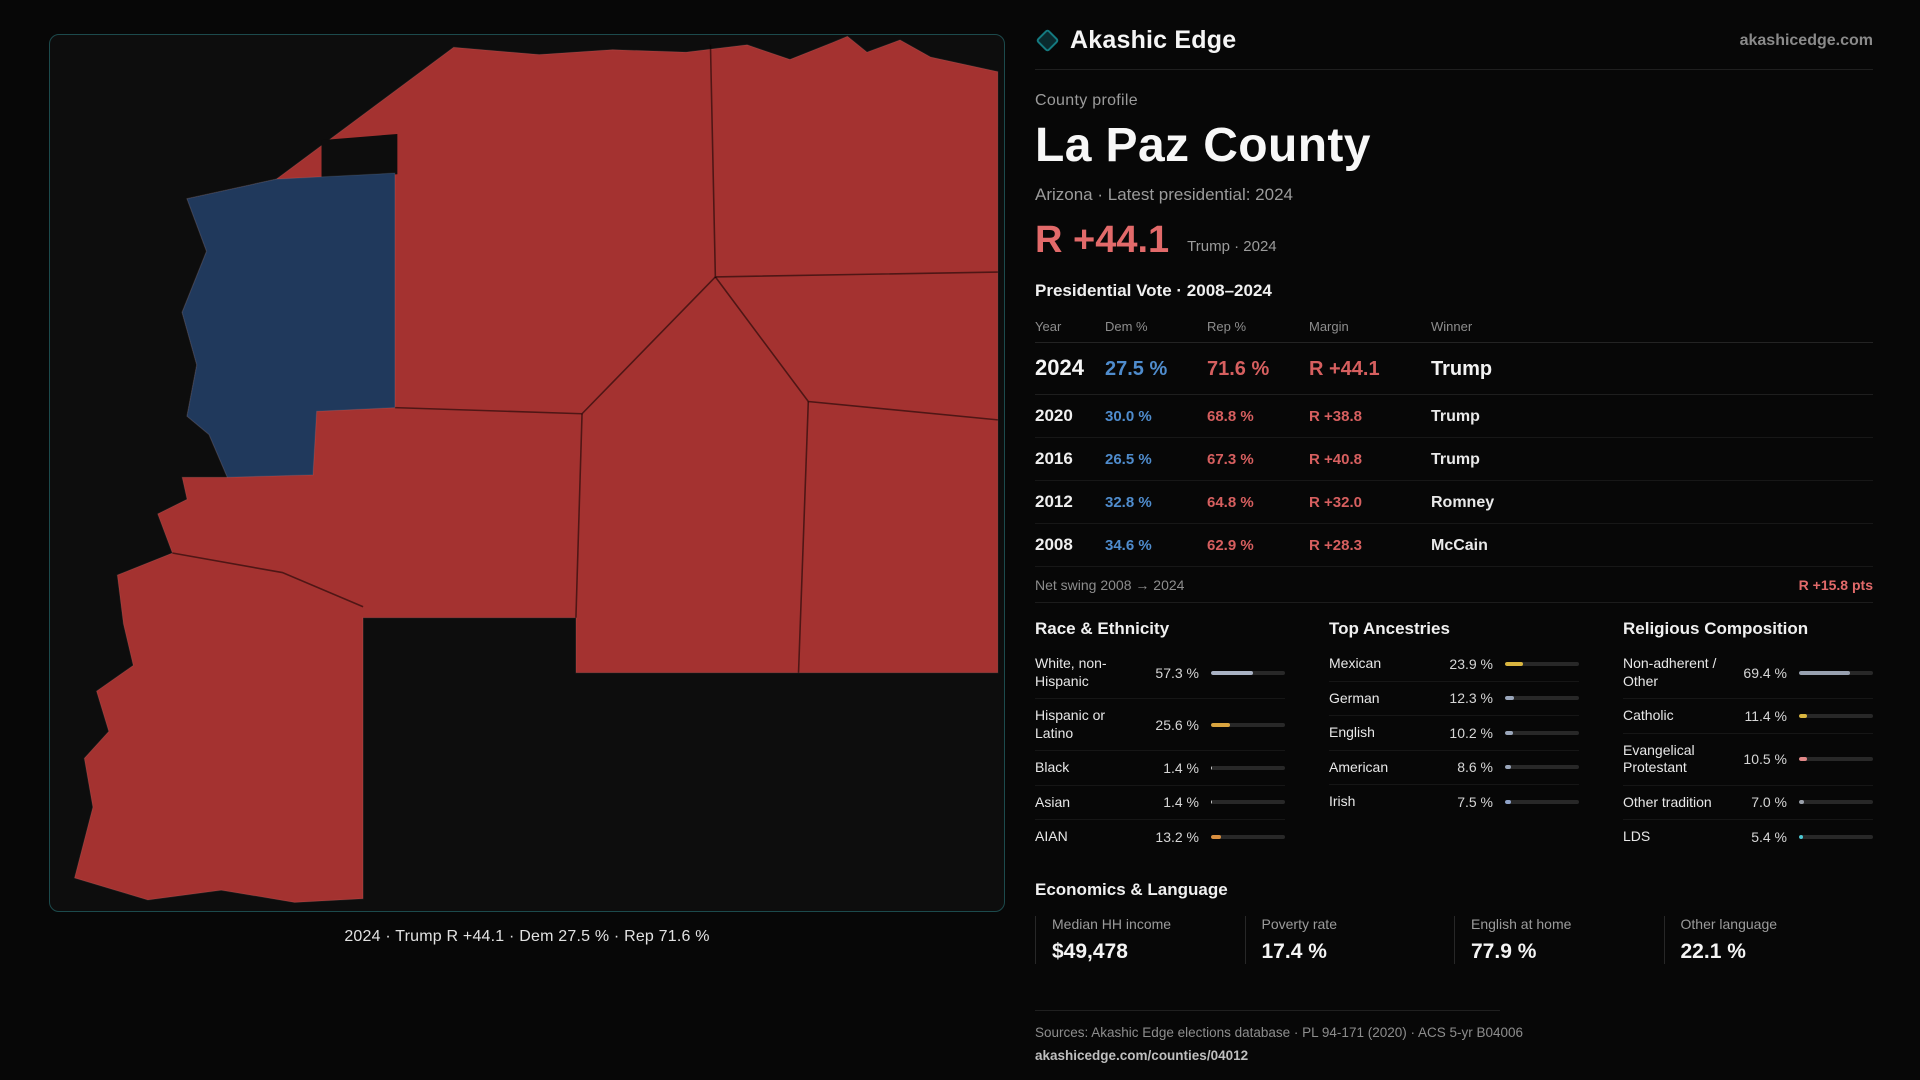 The width and height of the screenshot is (1920, 1080). What do you see at coordinates (1230, 502) in the screenshot?
I see `vote-rep: 64.8 %` at bounding box center [1230, 502].